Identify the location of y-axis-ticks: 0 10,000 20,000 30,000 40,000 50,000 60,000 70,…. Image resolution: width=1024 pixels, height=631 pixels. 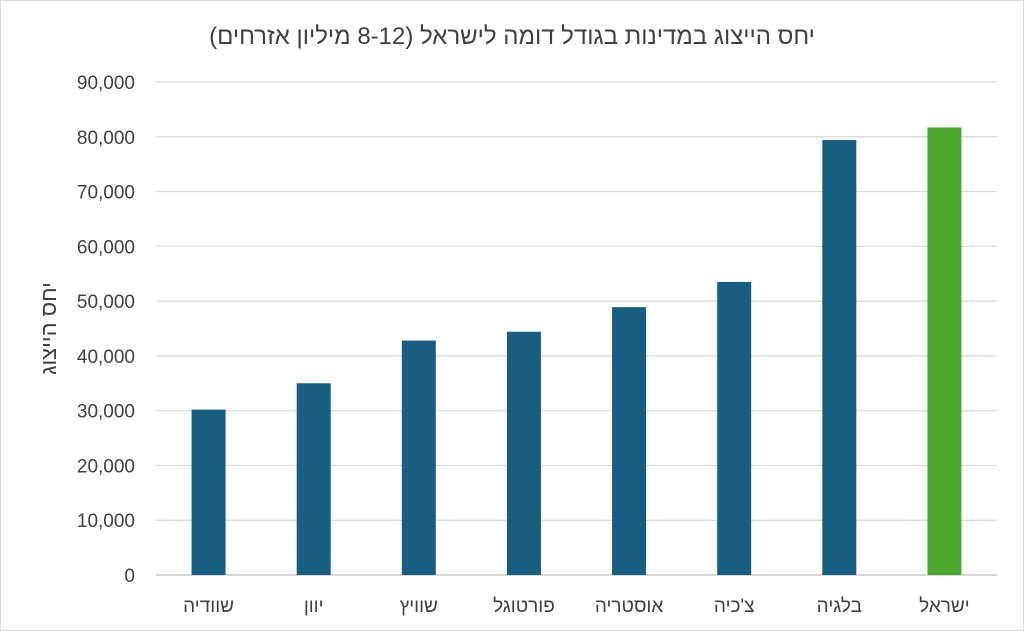
(106, 330).